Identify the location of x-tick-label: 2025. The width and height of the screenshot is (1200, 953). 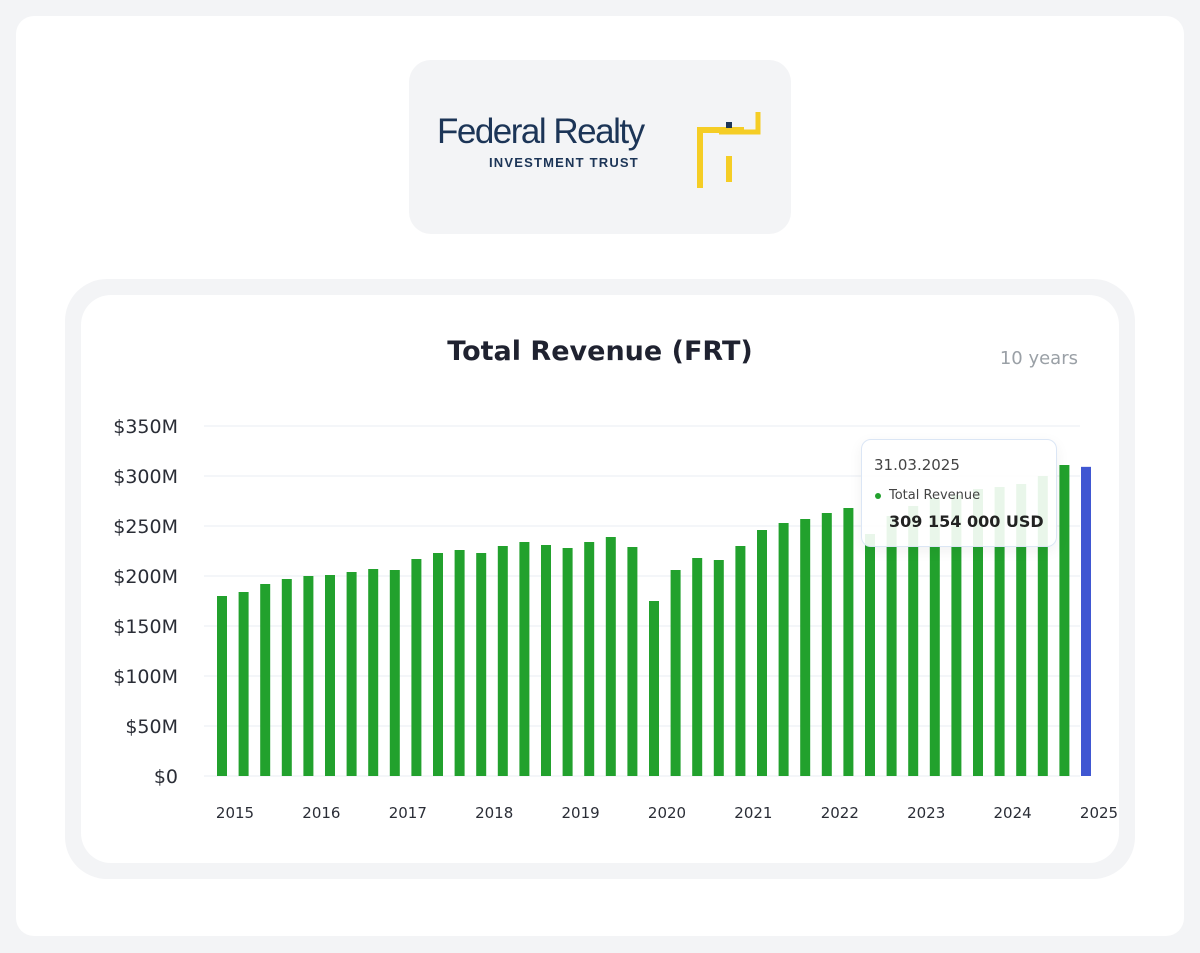
(1099, 813).